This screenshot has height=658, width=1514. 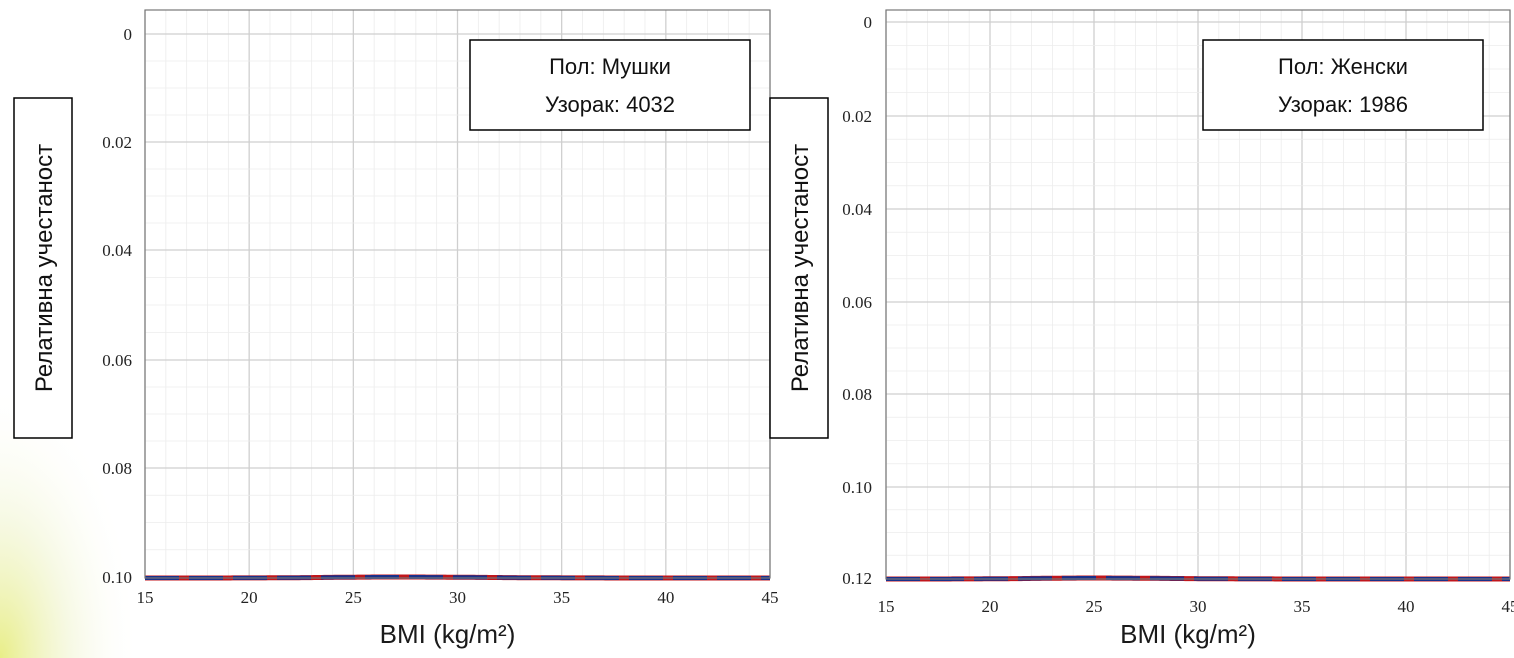 I want to click on info-box-sample: Узорак: 4032, so click(x=610, y=104).